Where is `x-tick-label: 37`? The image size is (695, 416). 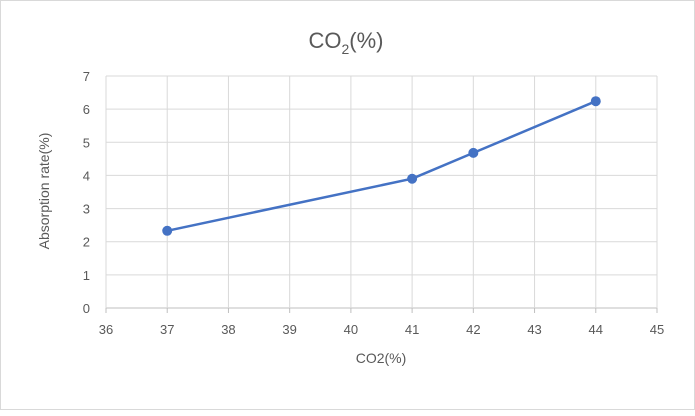
x-tick-label: 37 is located at coordinates (167, 329).